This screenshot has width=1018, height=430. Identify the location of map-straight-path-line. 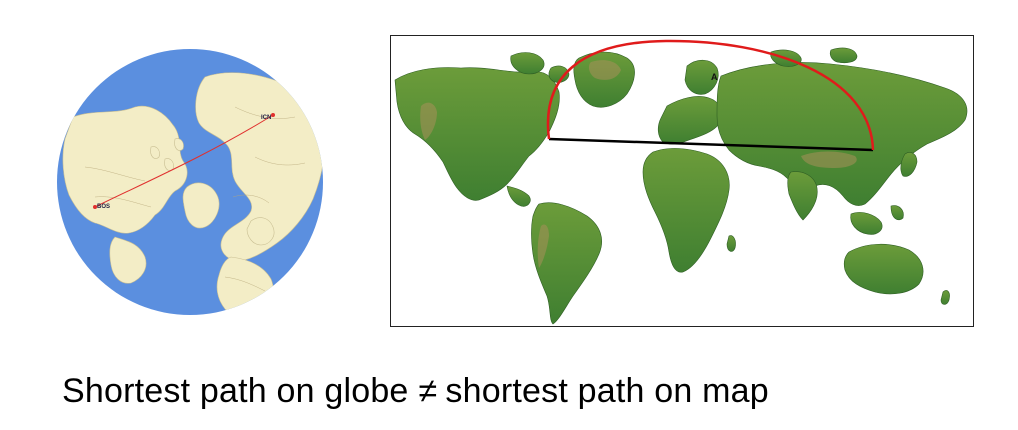
(711, 144).